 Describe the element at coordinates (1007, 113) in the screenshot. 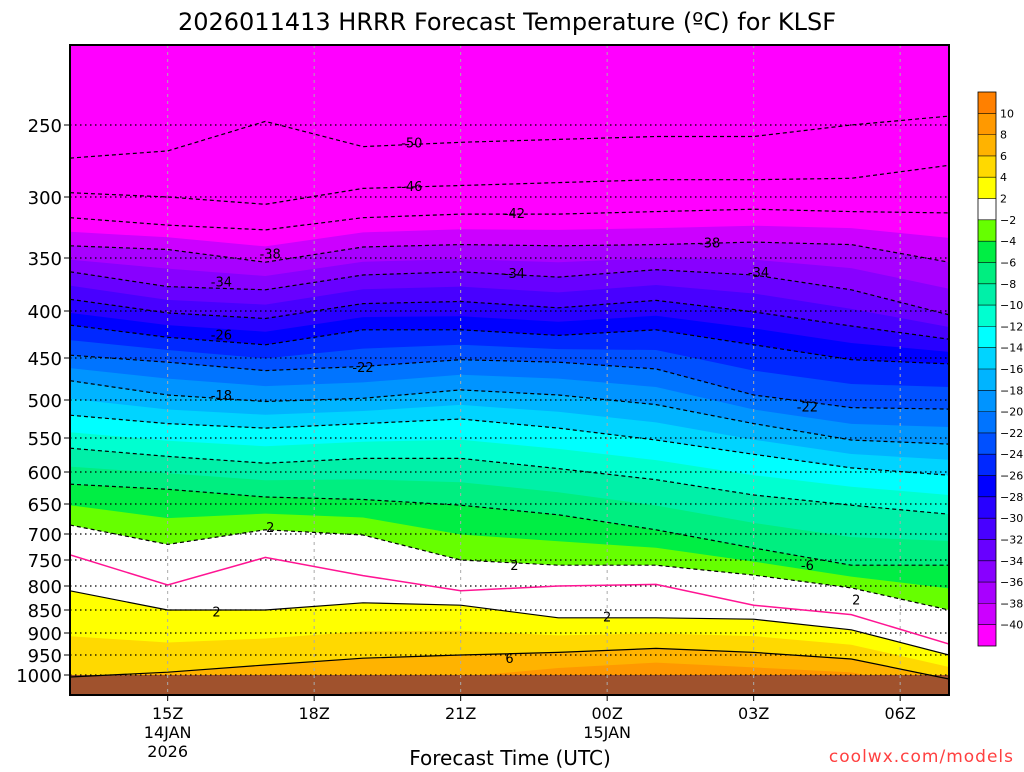

I see `colorbar-label: 10` at that location.